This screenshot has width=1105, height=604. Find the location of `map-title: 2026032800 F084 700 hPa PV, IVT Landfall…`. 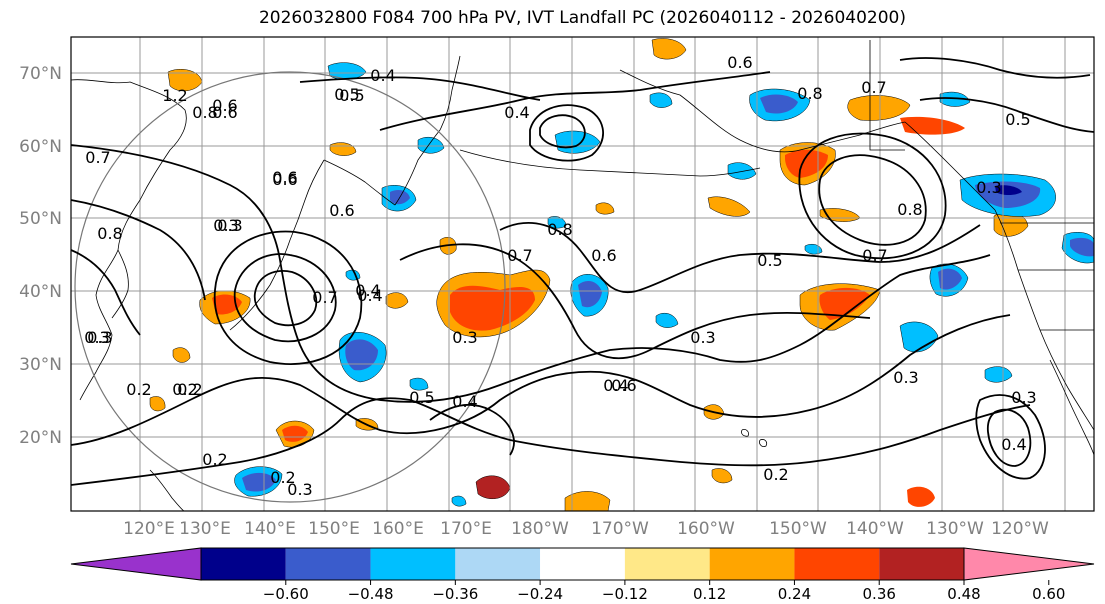

map-title: 2026032800 F084 700 hPa PV, IVT Landfall… is located at coordinates (582, 18).